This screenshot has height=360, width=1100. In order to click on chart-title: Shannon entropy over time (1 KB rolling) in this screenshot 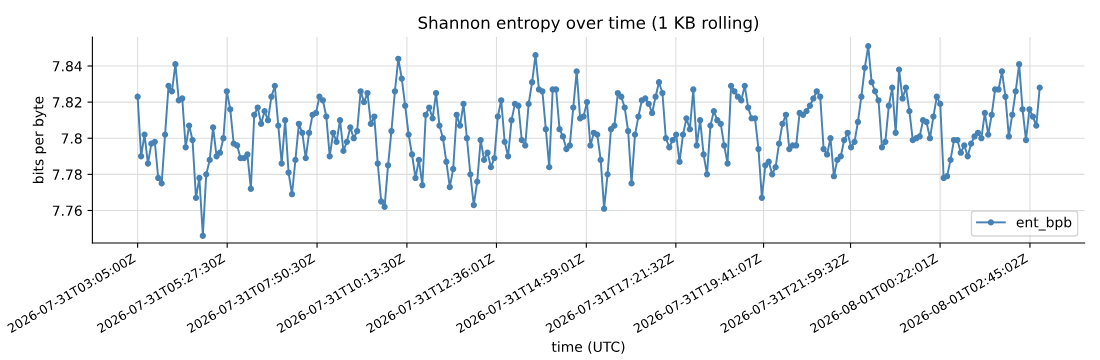, I will do `click(588, 24)`.